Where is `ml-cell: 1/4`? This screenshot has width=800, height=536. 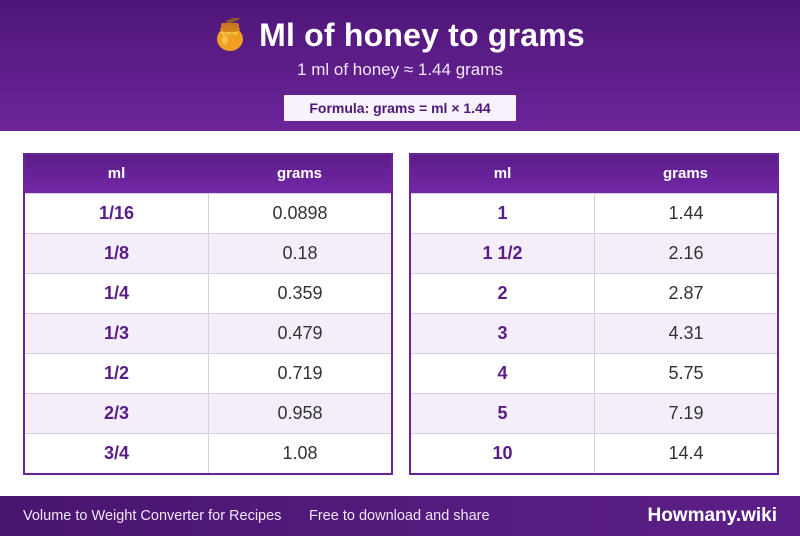
ml-cell: 1/4 is located at coordinates (117, 293).